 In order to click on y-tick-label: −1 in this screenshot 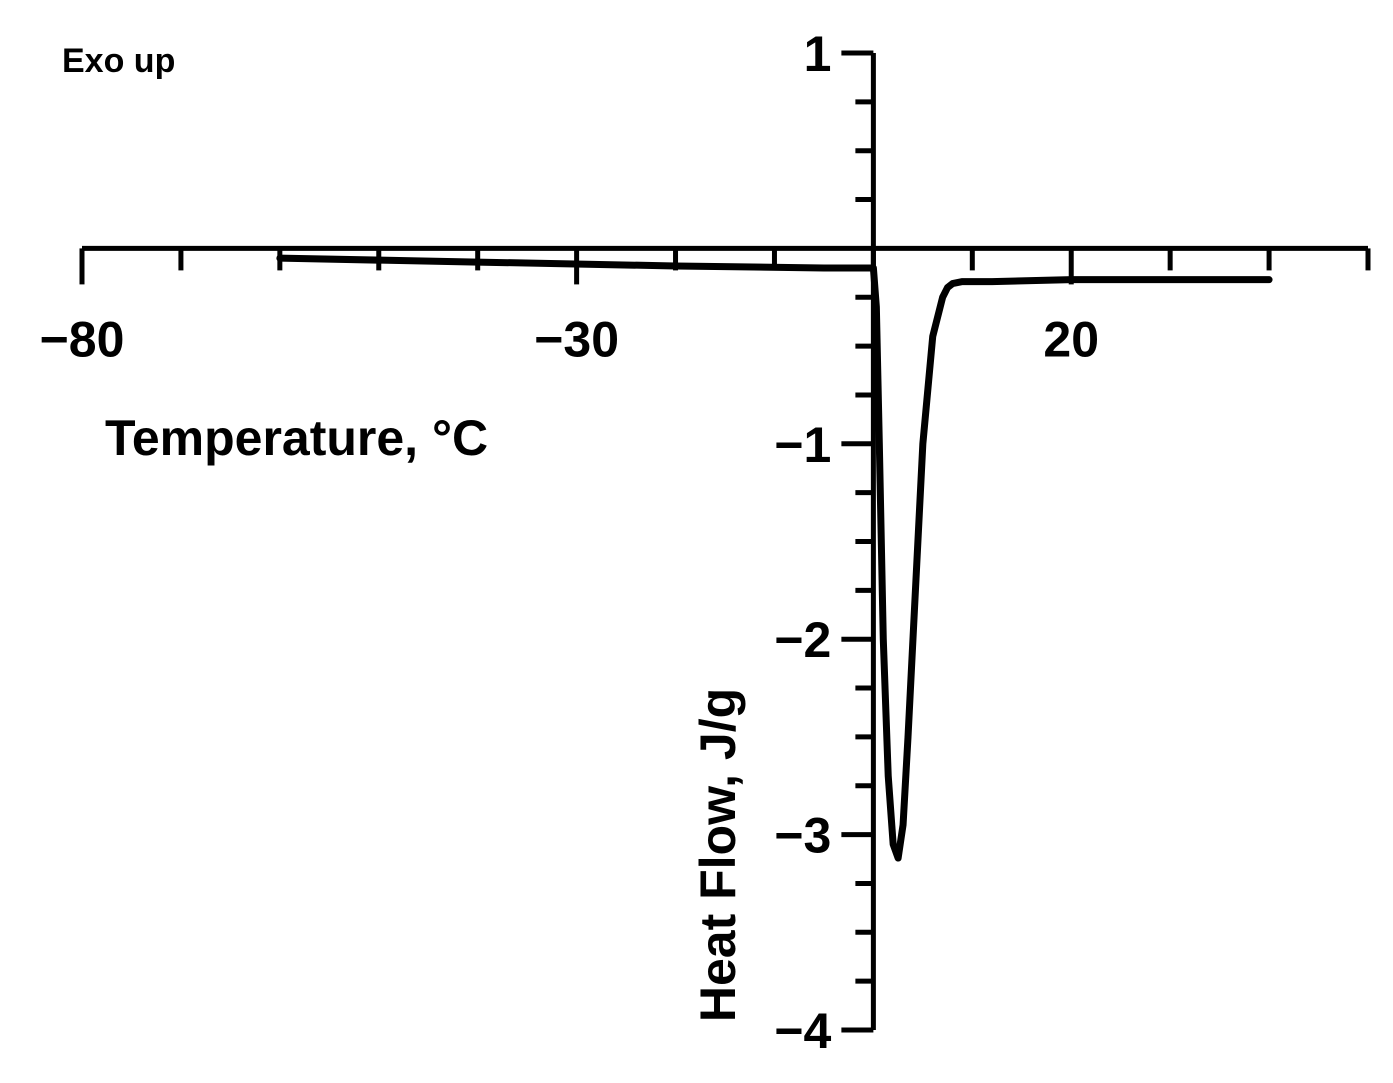, I will do `click(802, 445)`.